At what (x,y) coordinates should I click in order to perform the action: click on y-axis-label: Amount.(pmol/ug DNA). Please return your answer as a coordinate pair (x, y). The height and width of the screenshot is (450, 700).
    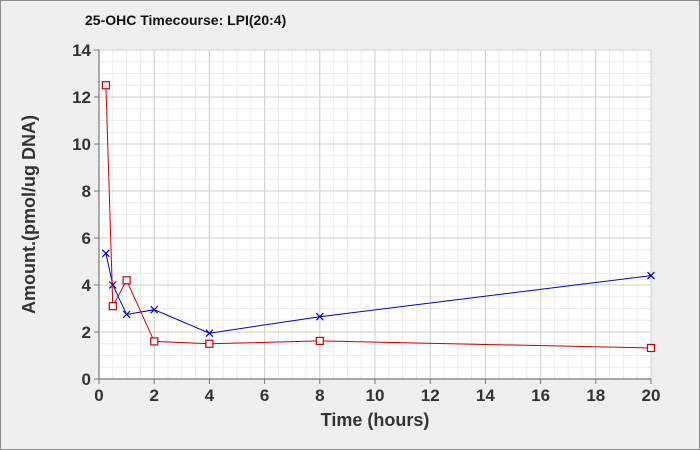
    Looking at the image, I should click on (29, 214).